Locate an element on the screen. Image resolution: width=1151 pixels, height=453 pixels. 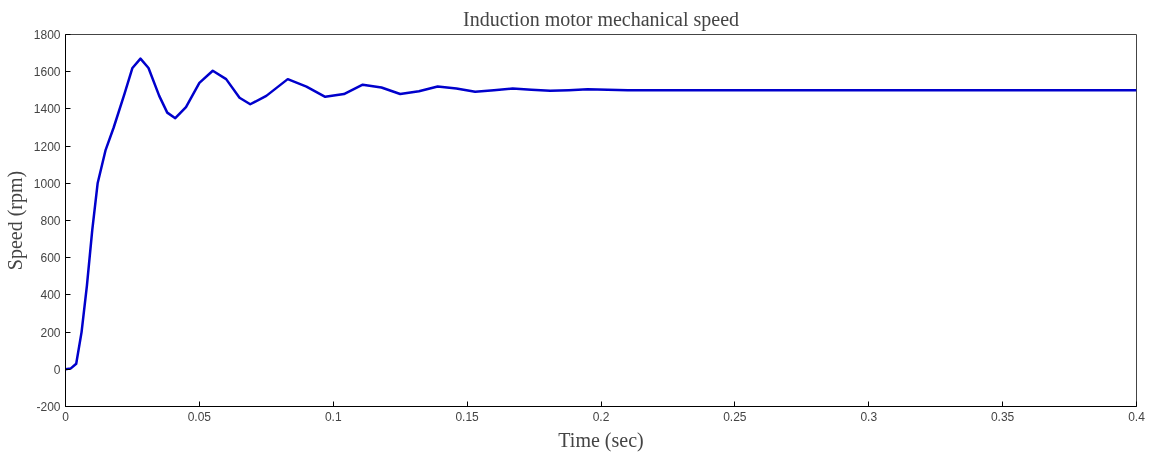
x-tick-label: 0.25 is located at coordinates (735, 416).